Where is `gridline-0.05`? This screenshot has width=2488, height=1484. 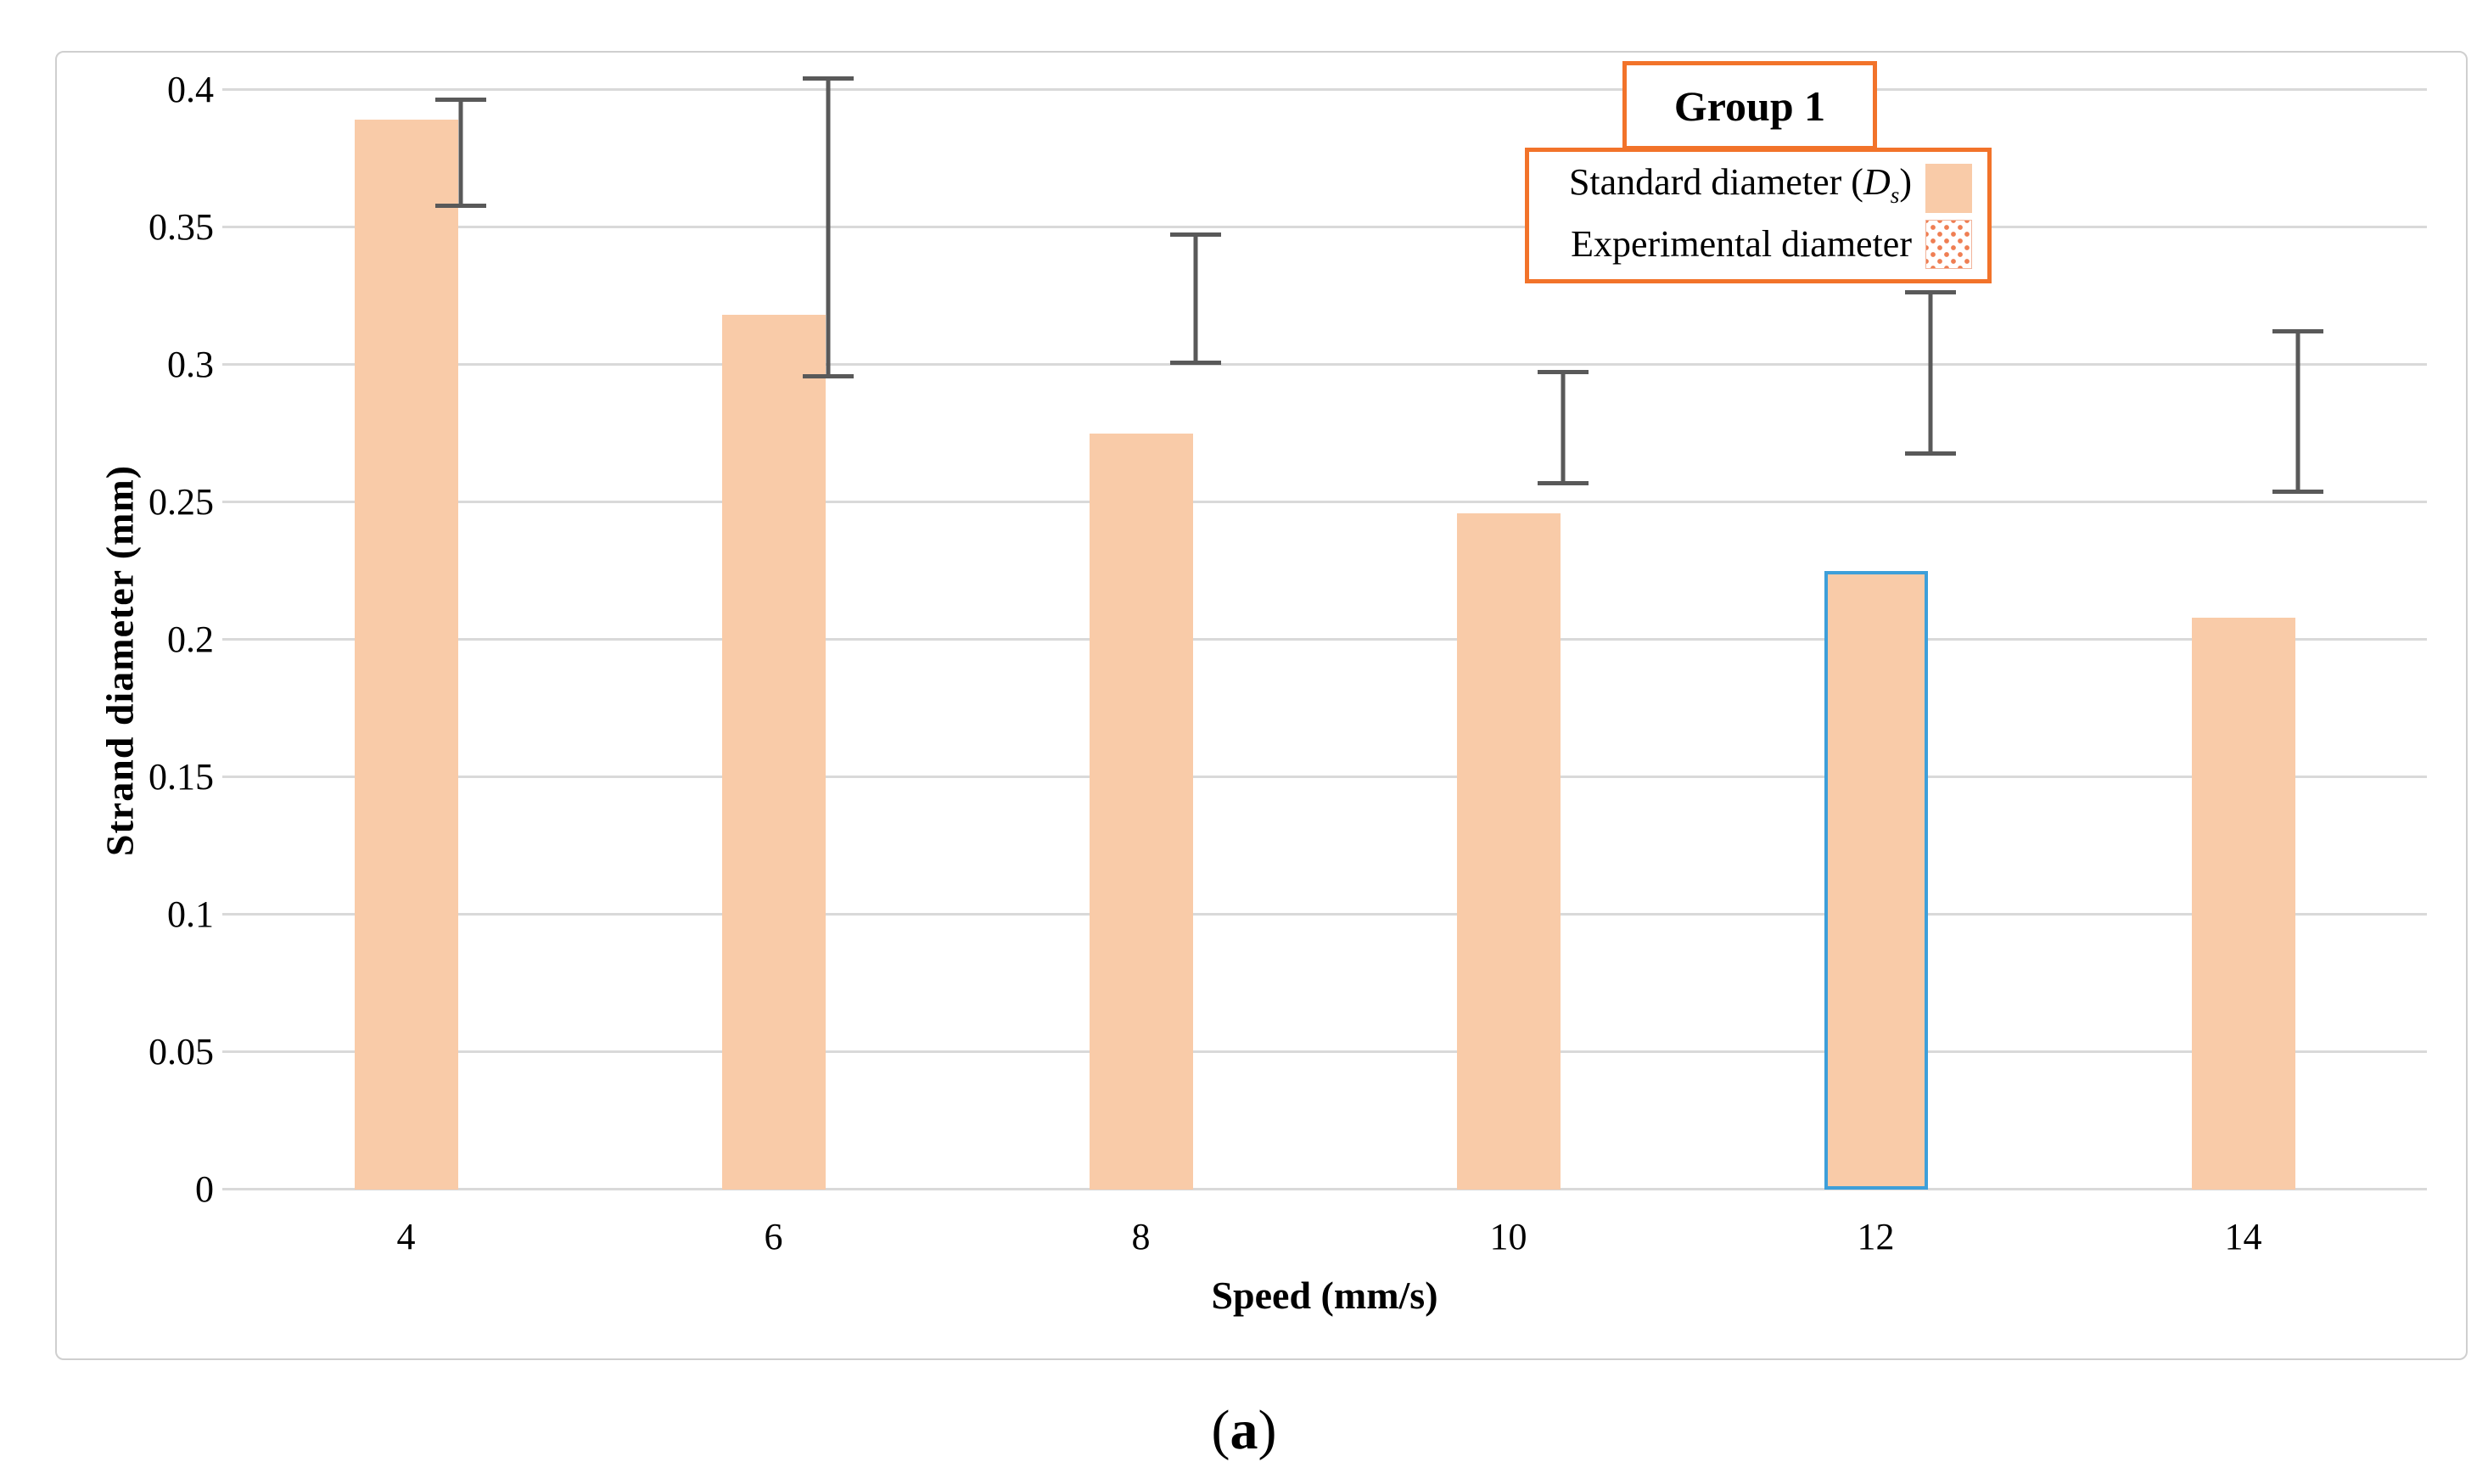
gridline-0.05 is located at coordinates (1325, 1051).